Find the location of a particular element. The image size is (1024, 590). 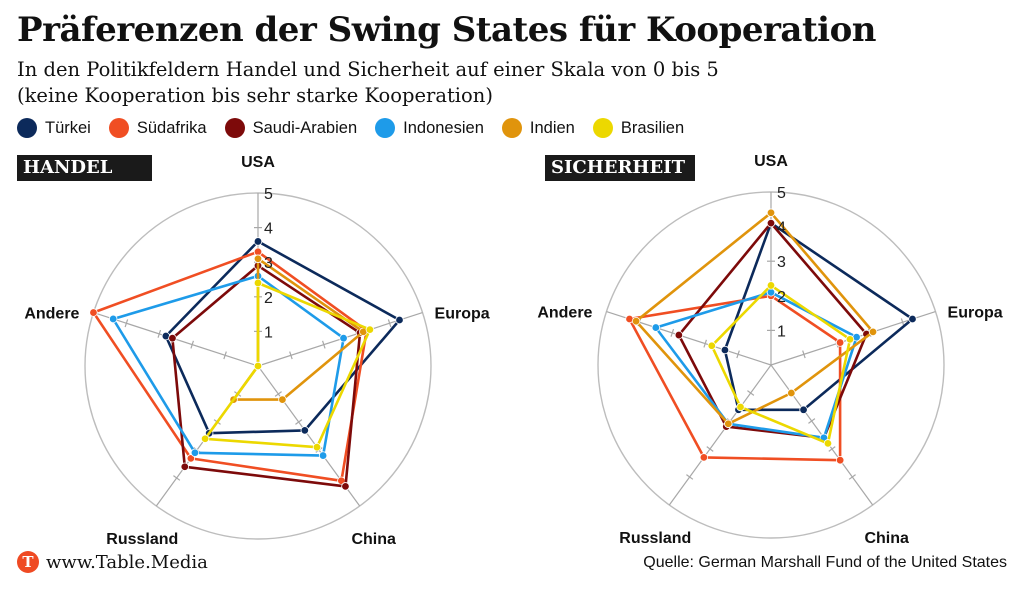

legend-item-brasilien: Brasilien is located at coordinates (638, 128).